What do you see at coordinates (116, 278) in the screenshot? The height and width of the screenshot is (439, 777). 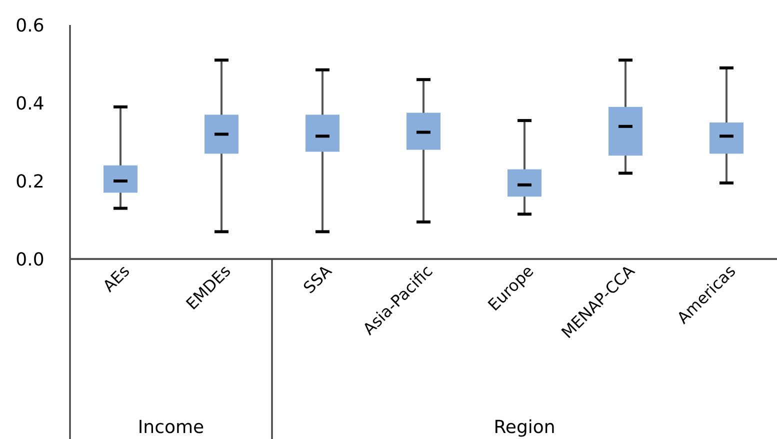 I see `x-tick-label: AEs` at bounding box center [116, 278].